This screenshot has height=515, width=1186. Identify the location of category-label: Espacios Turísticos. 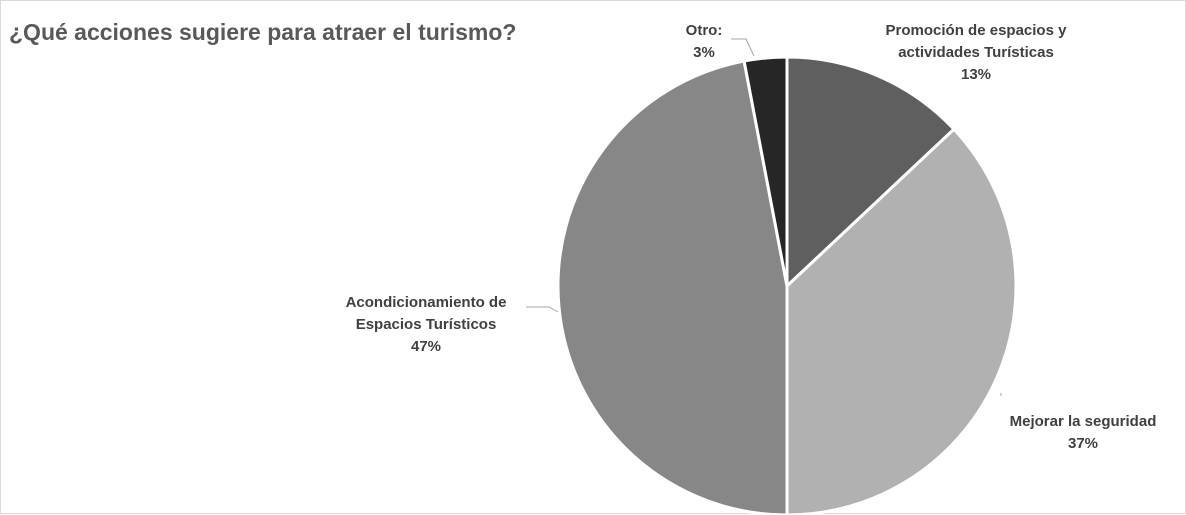
(426, 324).